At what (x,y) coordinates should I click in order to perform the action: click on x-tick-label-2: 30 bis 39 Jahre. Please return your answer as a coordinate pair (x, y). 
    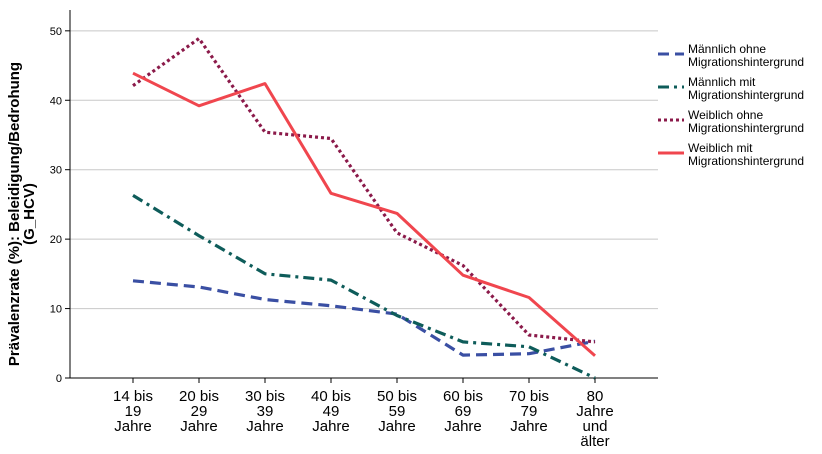
    Looking at the image, I should click on (265, 411).